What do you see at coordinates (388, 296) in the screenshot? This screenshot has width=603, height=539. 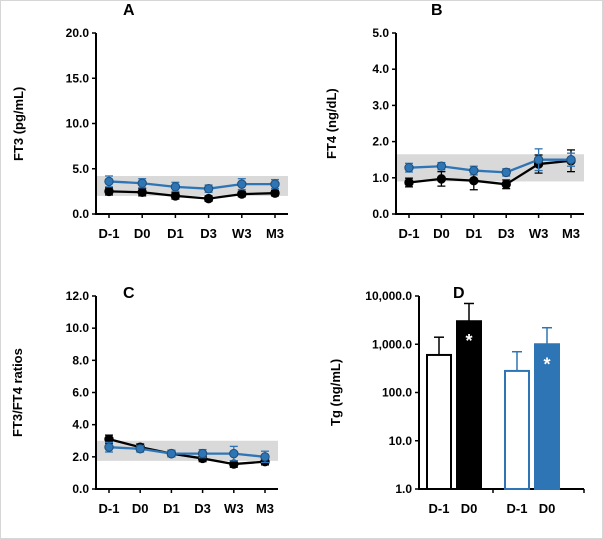 I see `y-tick-label: 10,000.0` at bounding box center [388, 296].